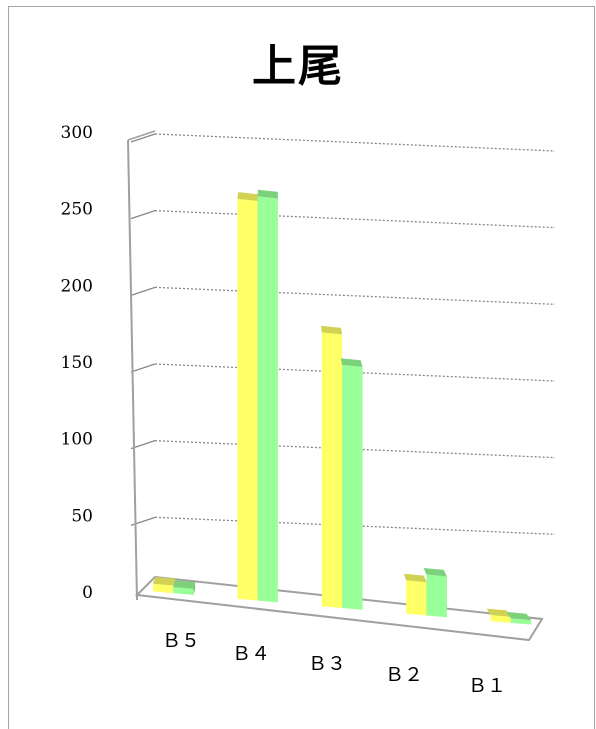 This screenshot has height=729, width=596. What do you see at coordinates (77, 286) in the screenshot?
I see `y-tick-label: 200` at bounding box center [77, 286].